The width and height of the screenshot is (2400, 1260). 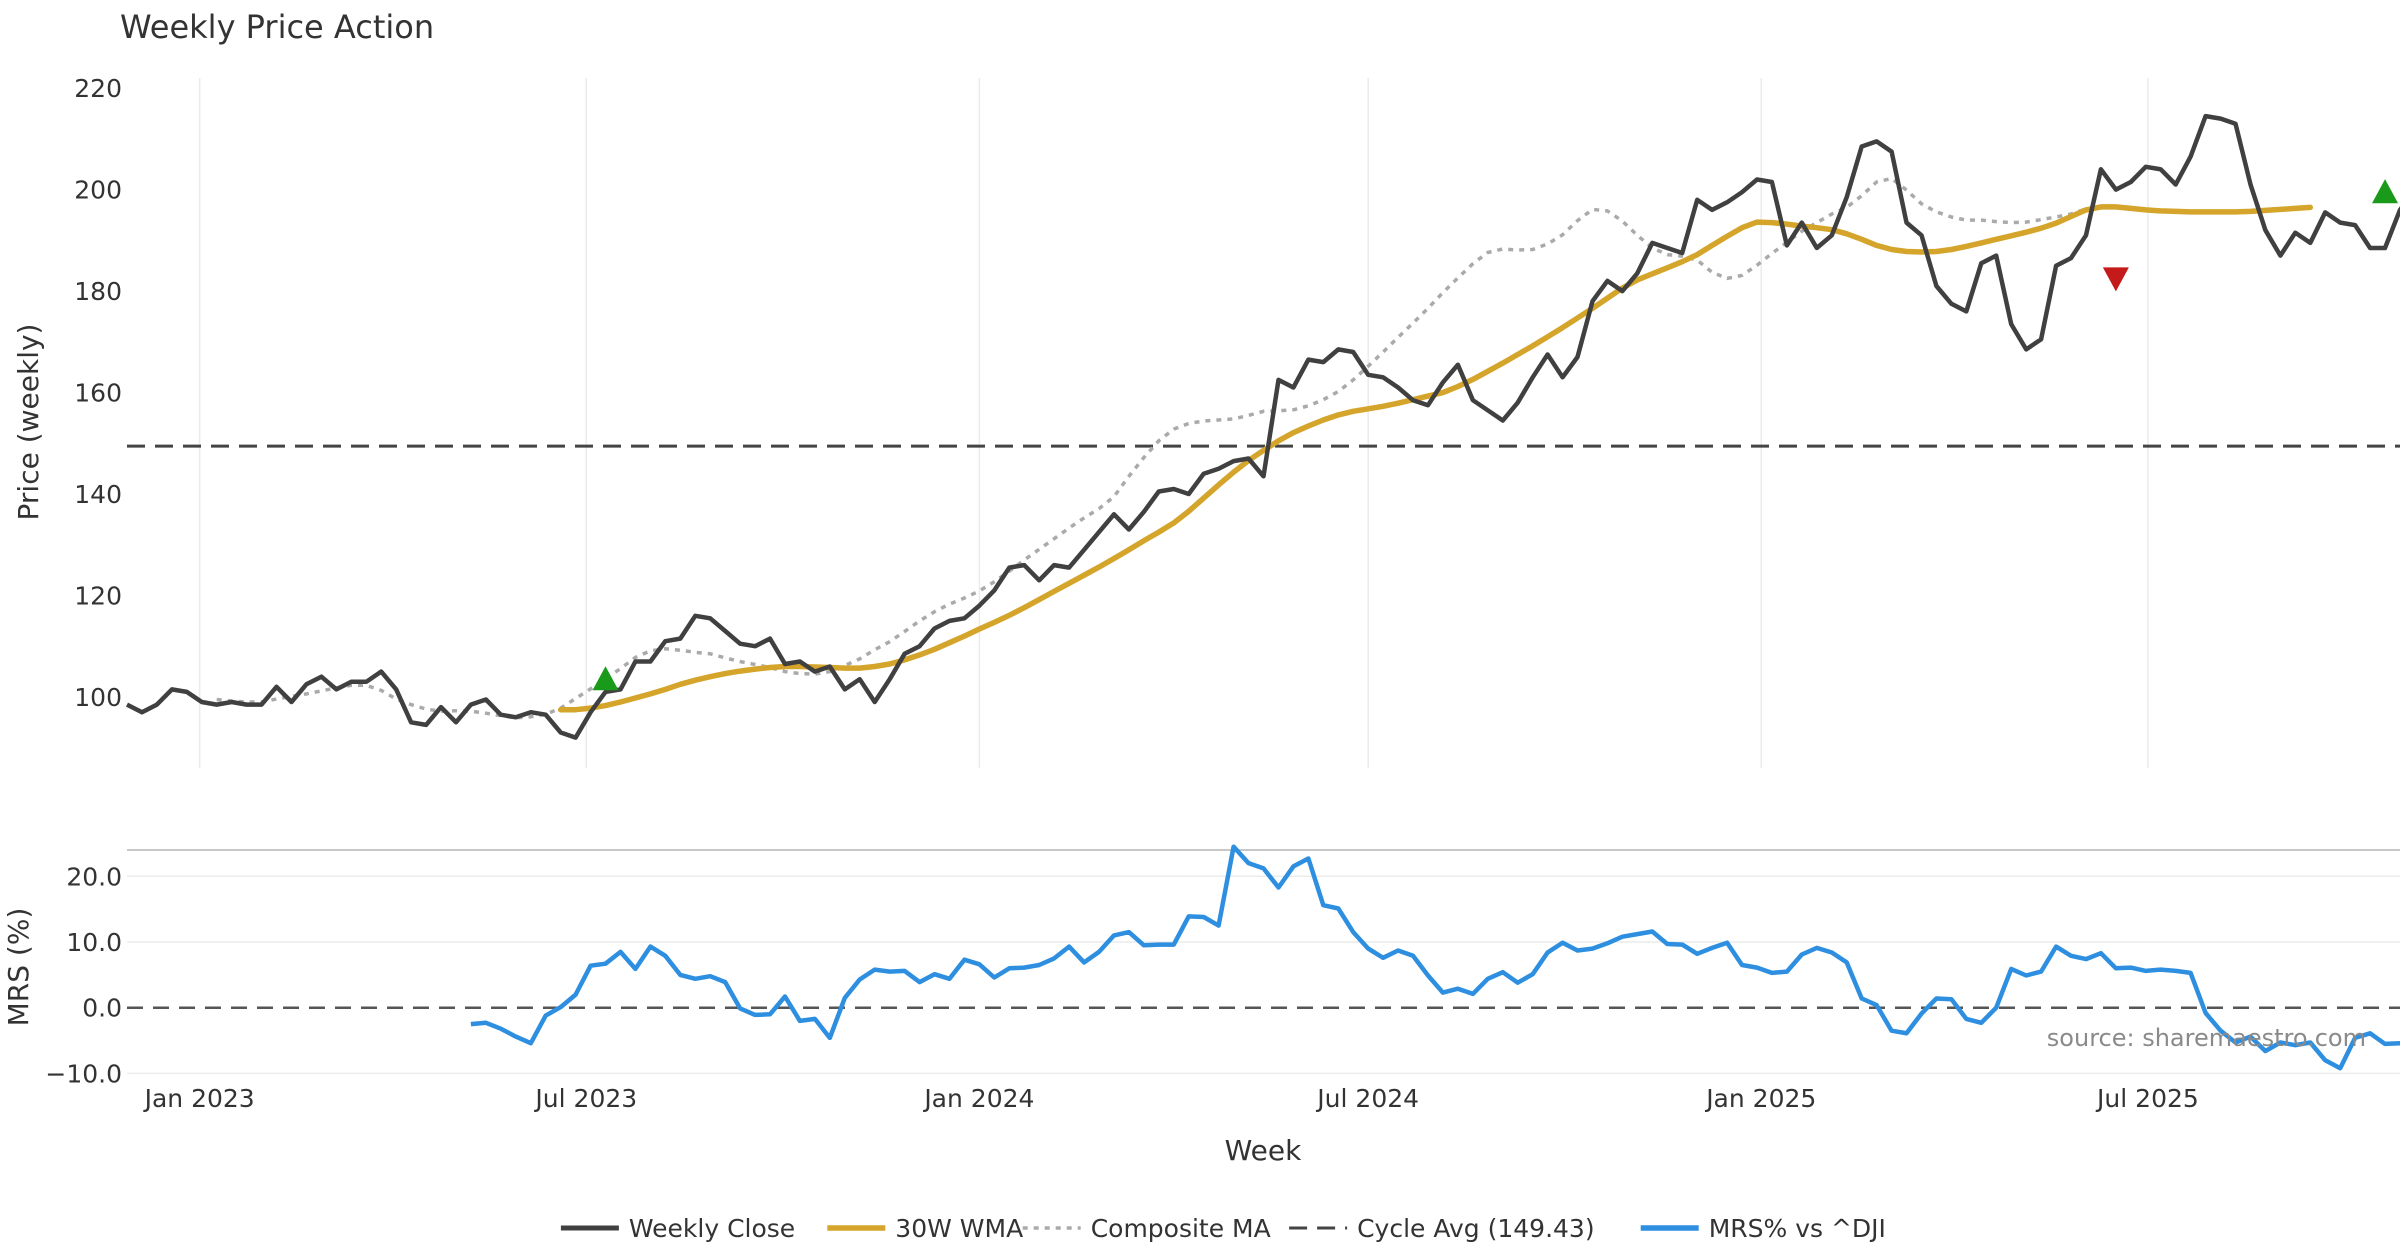 I want to click on sell-signal-marker, so click(x=2115, y=279).